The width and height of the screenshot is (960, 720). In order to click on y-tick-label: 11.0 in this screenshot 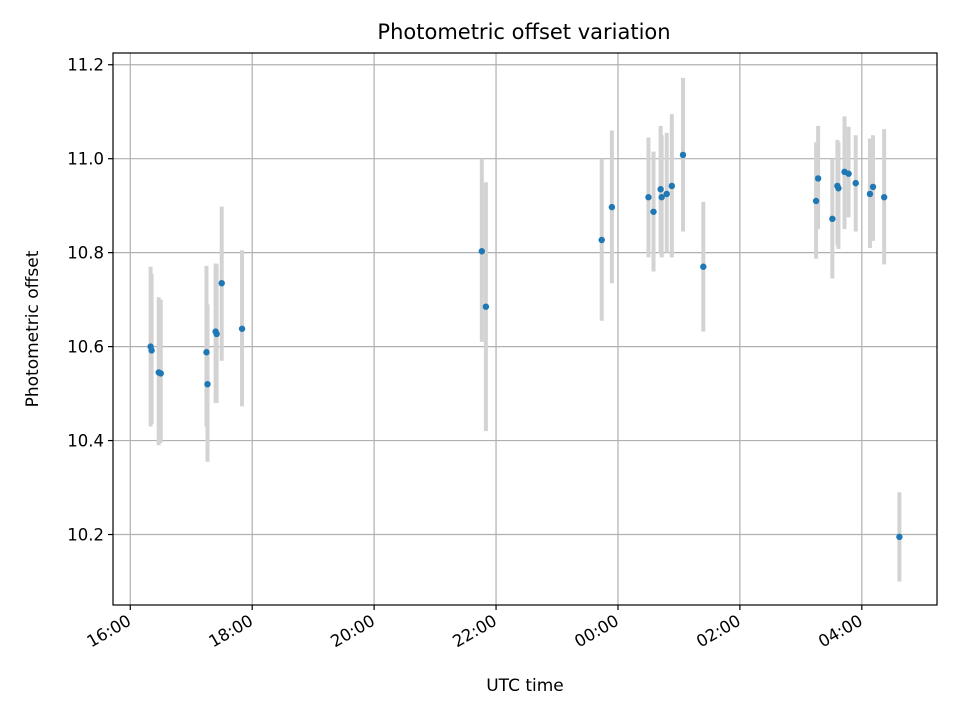, I will do `click(85, 159)`.